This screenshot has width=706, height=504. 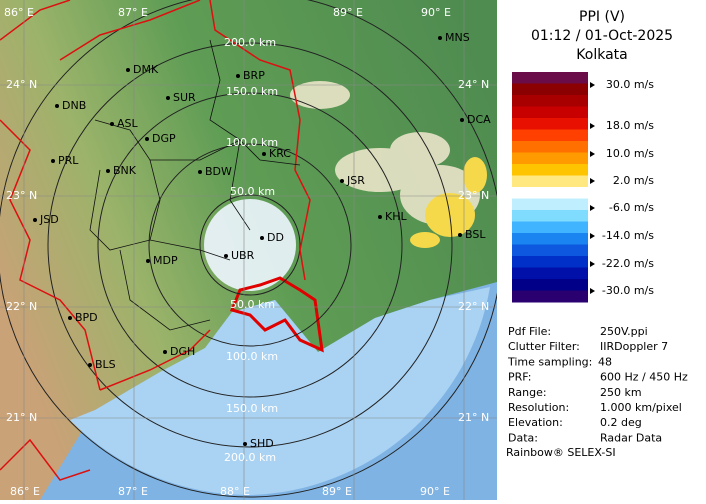 I want to click on city-label: SUR, so click(x=184, y=97).